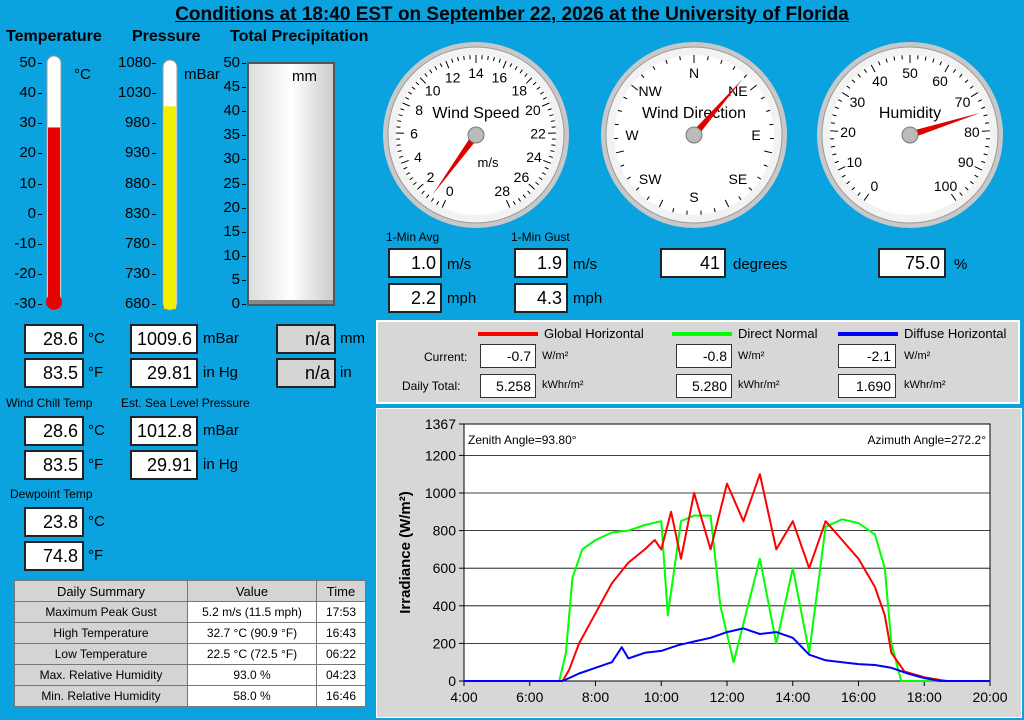 The height and width of the screenshot is (720, 1024). Describe the element at coordinates (101, 612) in the screenshot. I see `summary-row-label: Maximum Peak Gust` at that location.